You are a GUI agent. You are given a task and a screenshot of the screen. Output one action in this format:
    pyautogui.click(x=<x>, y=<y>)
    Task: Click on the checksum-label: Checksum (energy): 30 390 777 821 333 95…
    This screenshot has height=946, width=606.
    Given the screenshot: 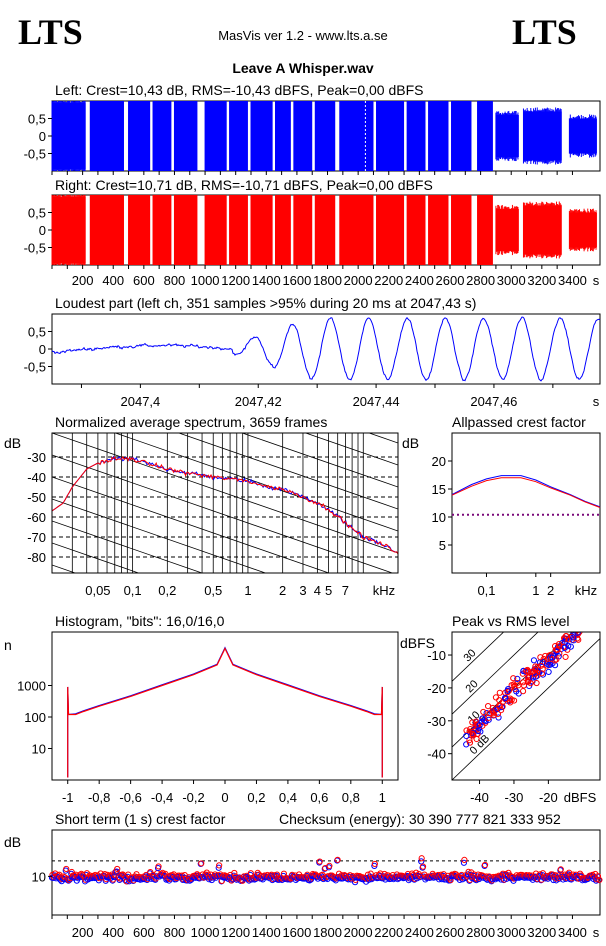 What is the action you would take?
    pyautogui.click(x=420, y=819)
    